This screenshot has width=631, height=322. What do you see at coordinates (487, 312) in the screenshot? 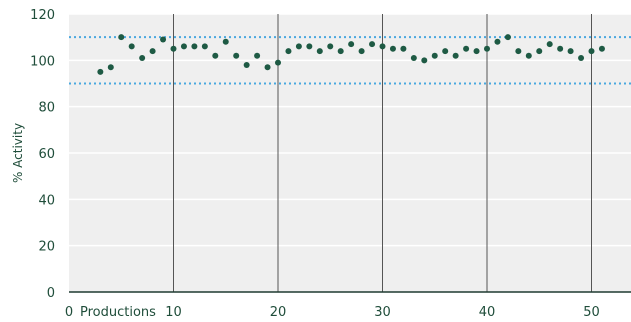
I see `x-tick-label-40: 40` at bounding box center [487, 312].